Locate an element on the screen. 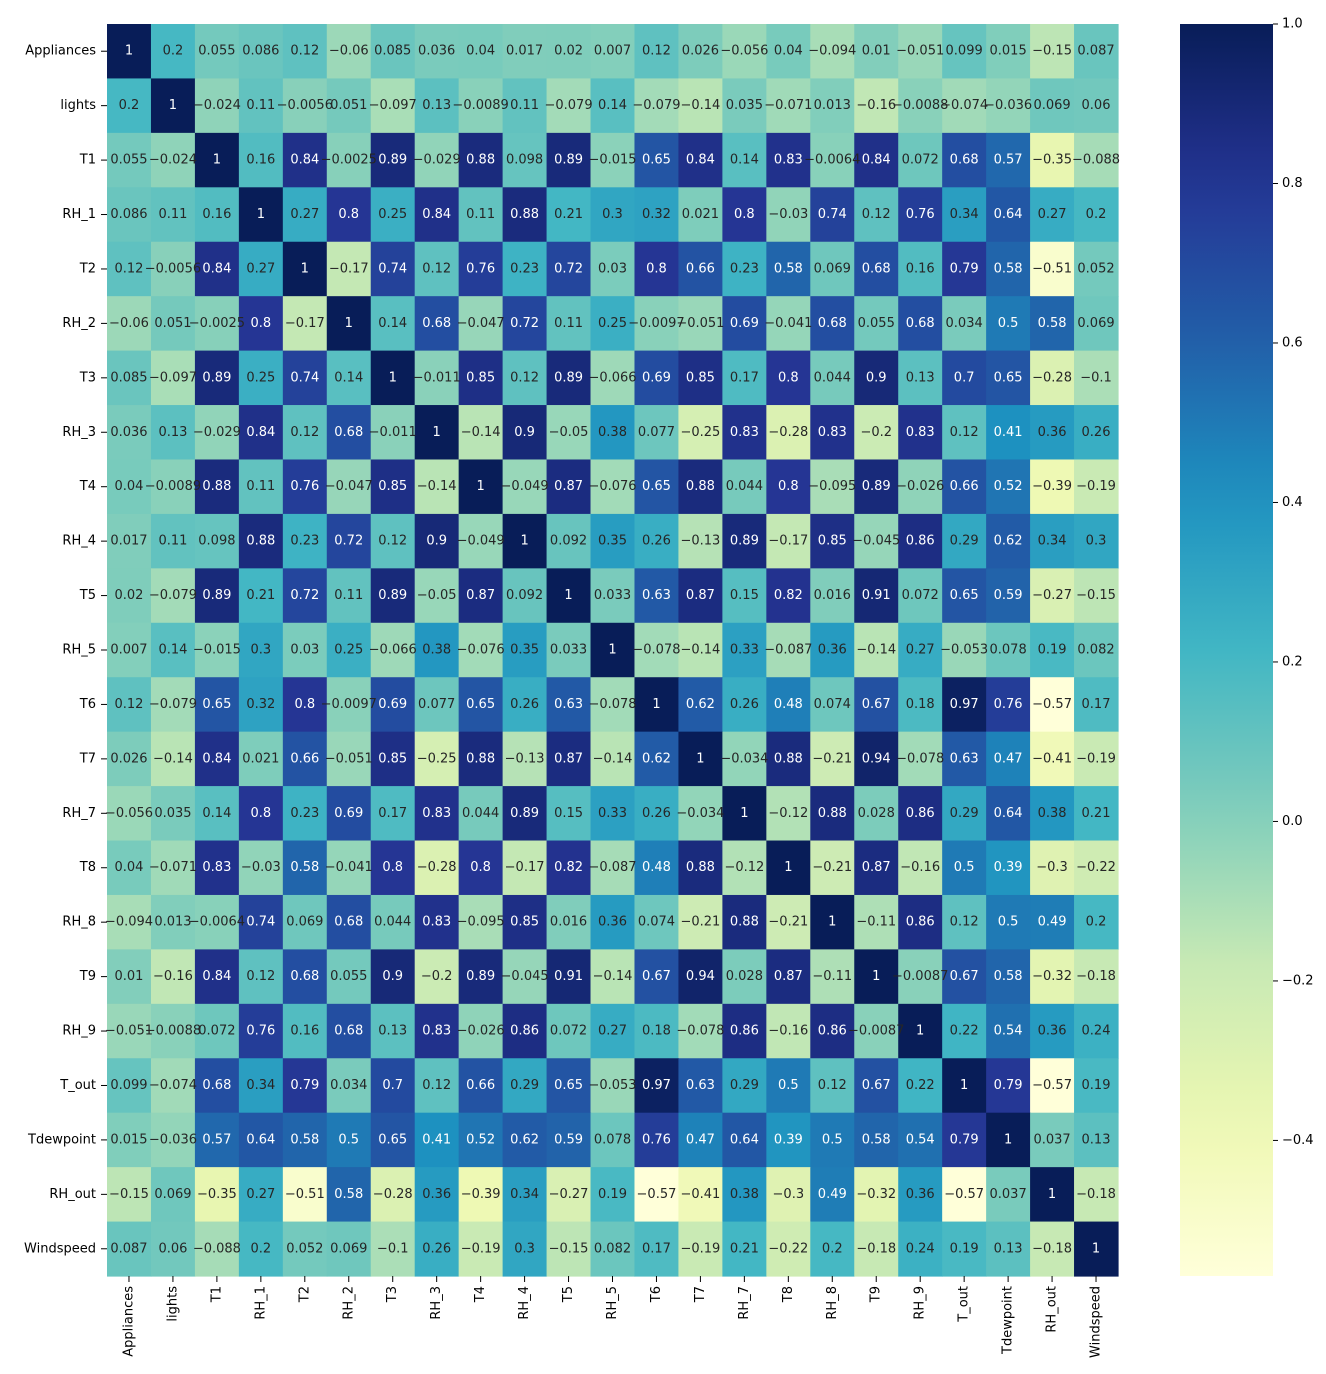 This screenshot has height=1374, width=1326. heatmap-cell-Tdewpoint-T_out is located at coordinates (964, 1140).